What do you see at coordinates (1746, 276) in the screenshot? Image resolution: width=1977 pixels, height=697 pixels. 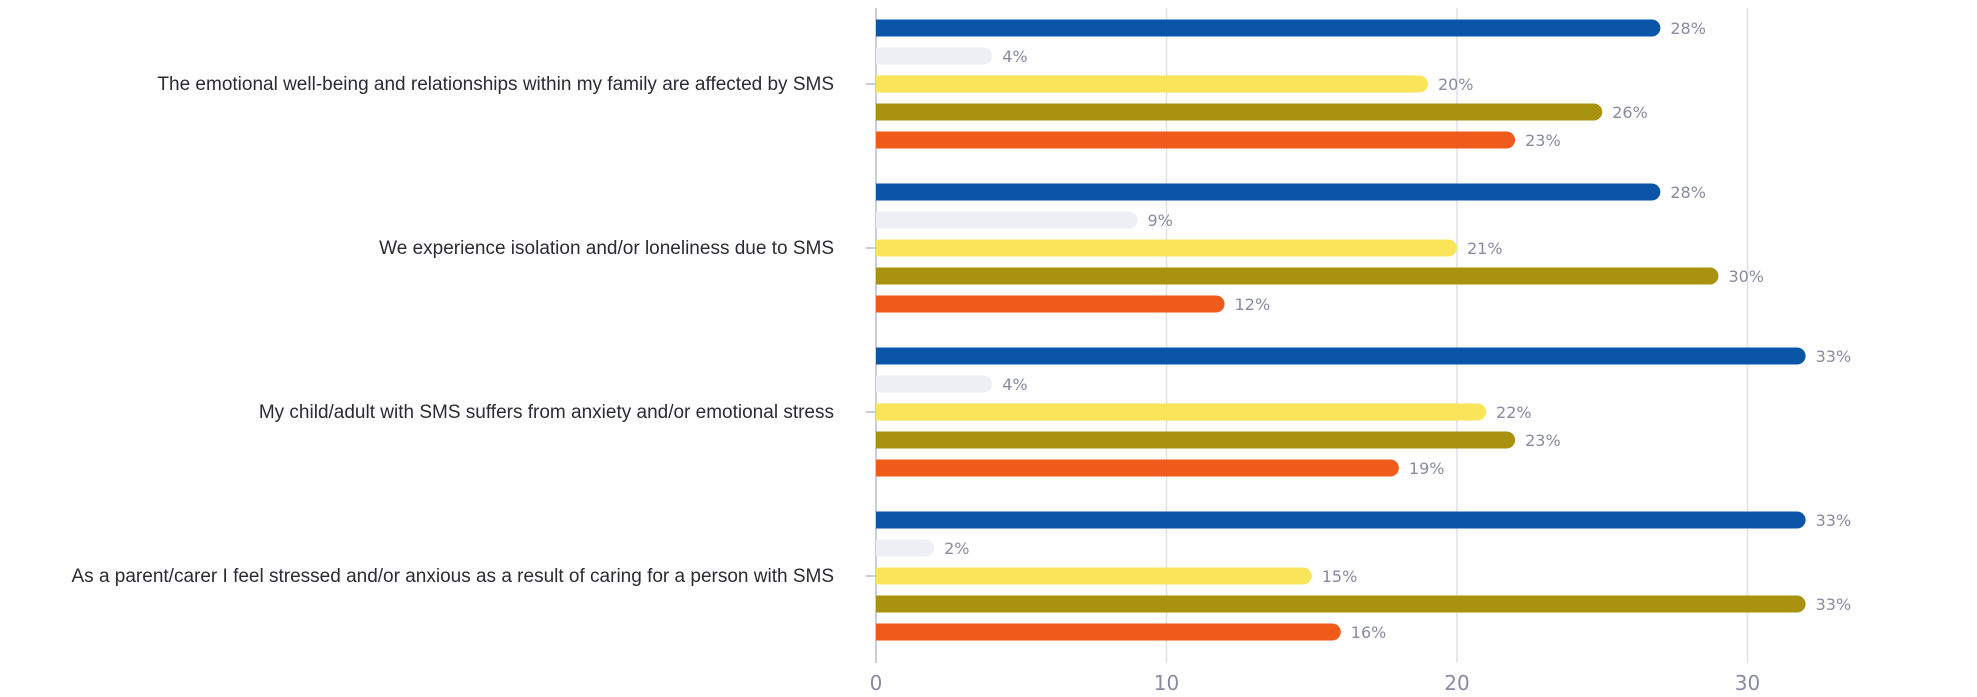 I see `data-label: 30%` at bounding box center [1746, 276].